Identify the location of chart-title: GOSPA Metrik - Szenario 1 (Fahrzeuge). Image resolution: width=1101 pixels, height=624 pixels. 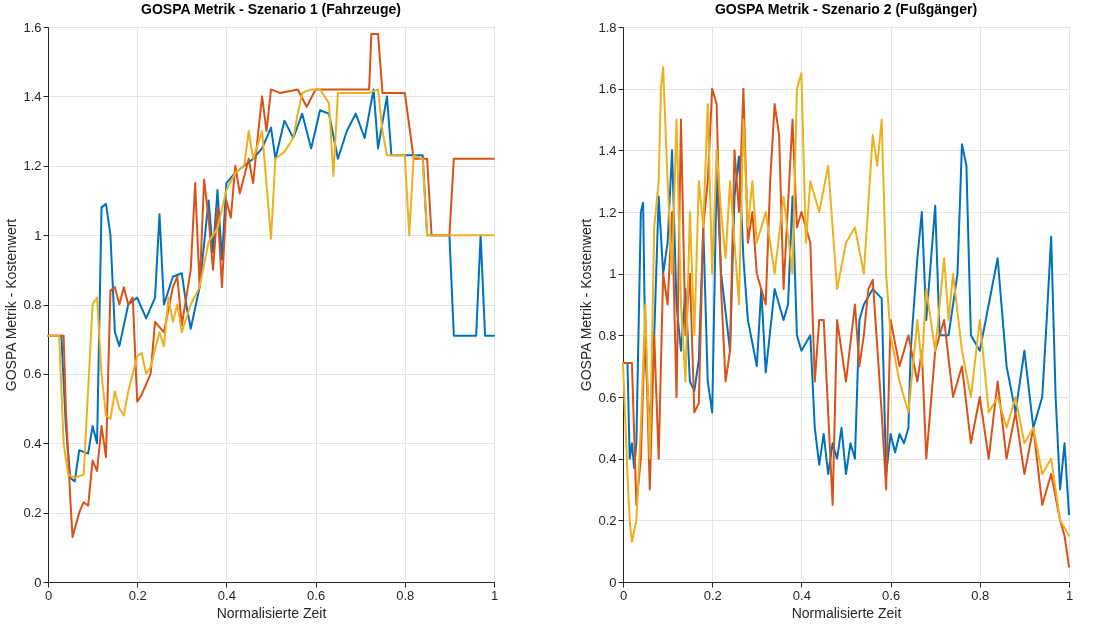
(271, 9).